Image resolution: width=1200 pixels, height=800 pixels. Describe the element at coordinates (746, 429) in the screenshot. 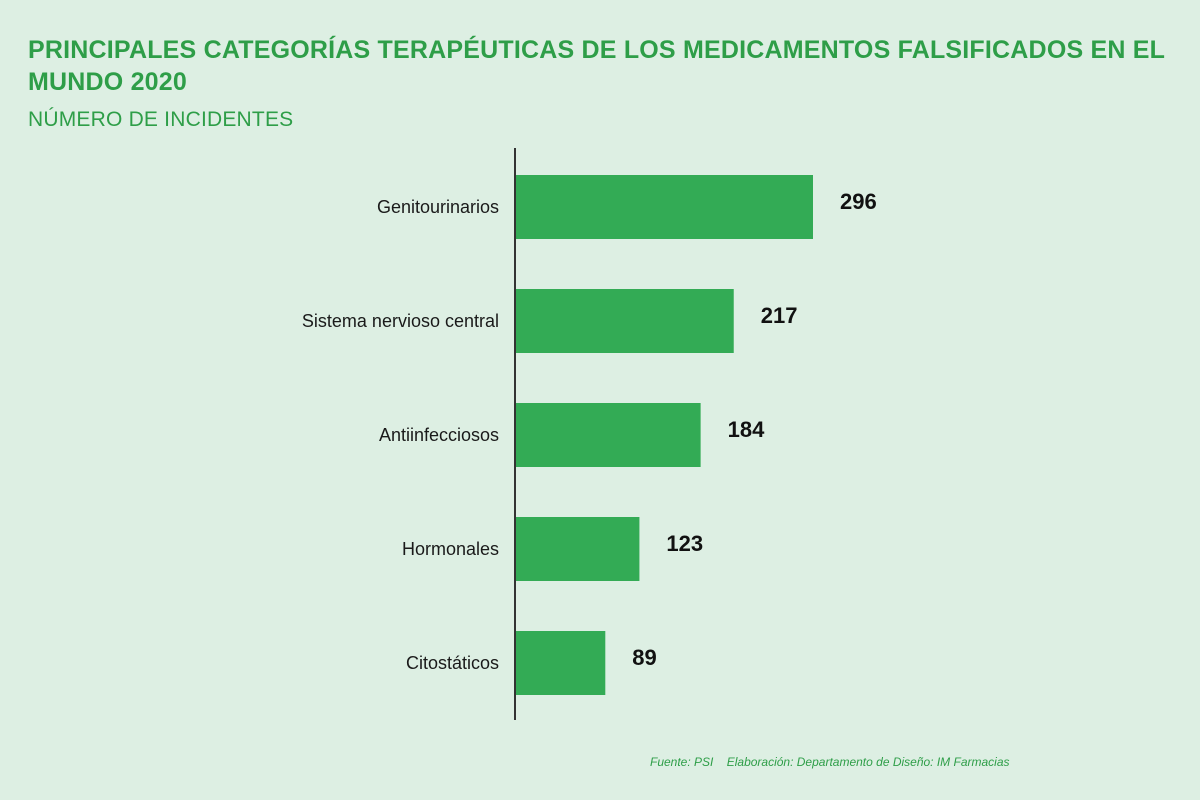

I see `value-label-2: 184` at that location.